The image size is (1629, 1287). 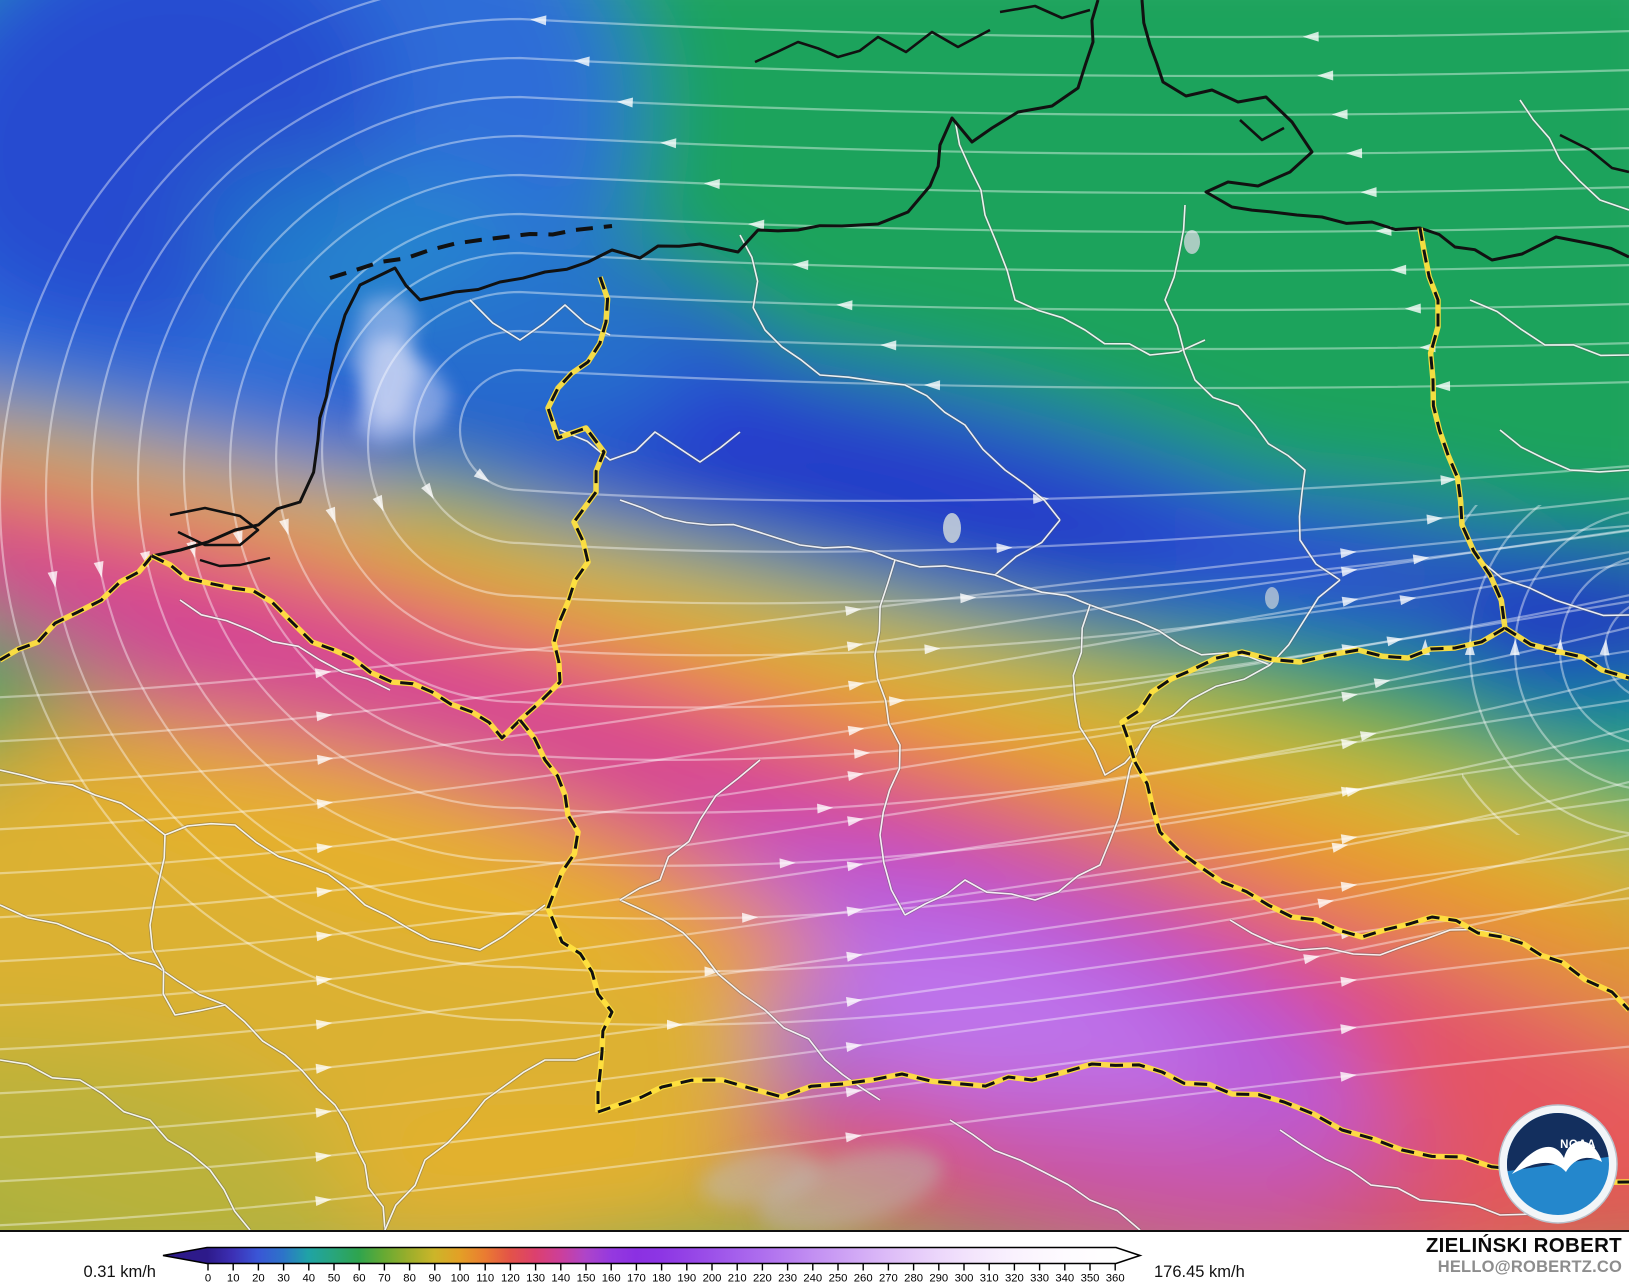 What do you see at coordinates (485, 1279) in the screenshot?
I see `legend-tick-label: 110` at bounding box center [485, 1279].